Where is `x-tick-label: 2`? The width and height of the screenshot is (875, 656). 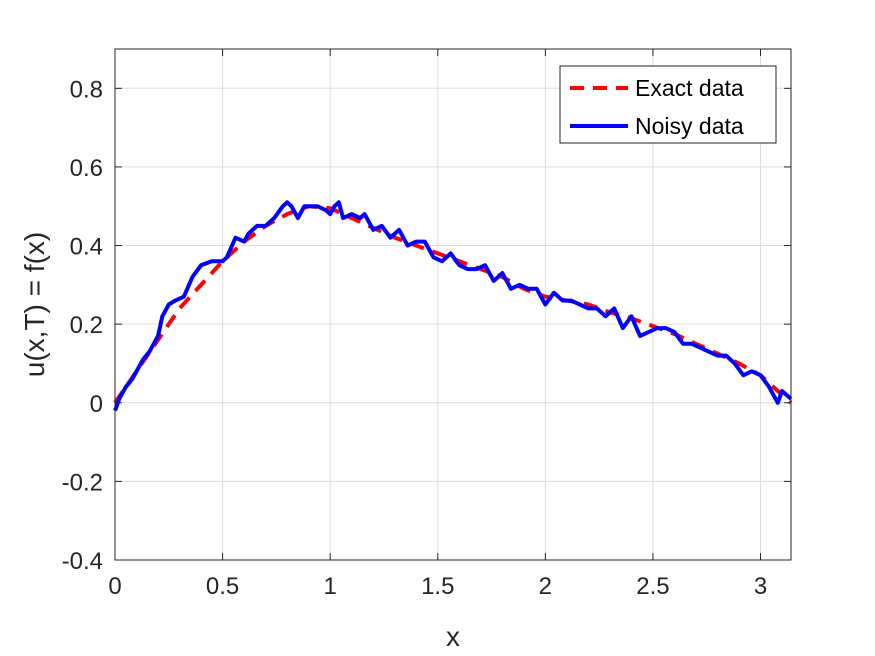 x-tick-label: 2 is located at coordinates (545, 586).